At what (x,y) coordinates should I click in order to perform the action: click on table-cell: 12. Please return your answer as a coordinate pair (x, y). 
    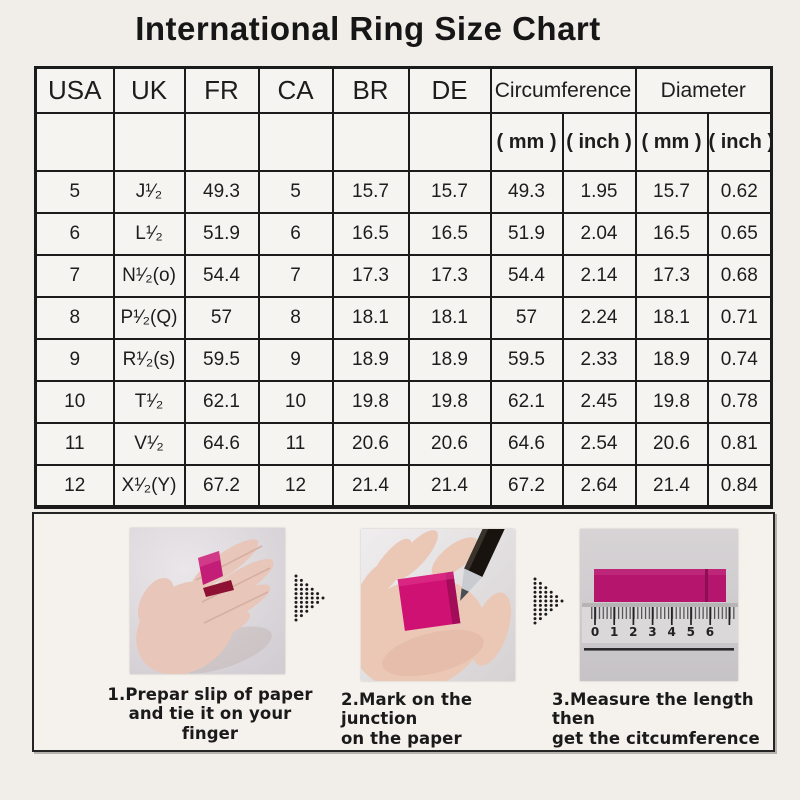
    Looking at the image, I should click on (74, 486).